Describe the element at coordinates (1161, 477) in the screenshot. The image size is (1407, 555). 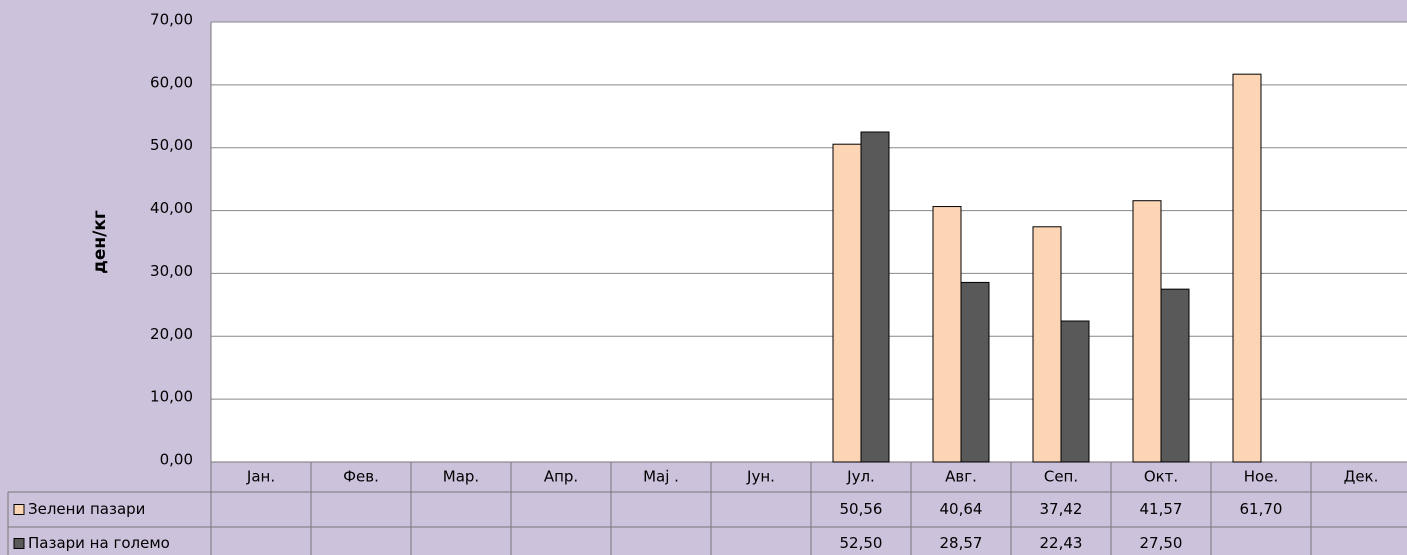
I see `x-tick-label: Окт.` at that location.